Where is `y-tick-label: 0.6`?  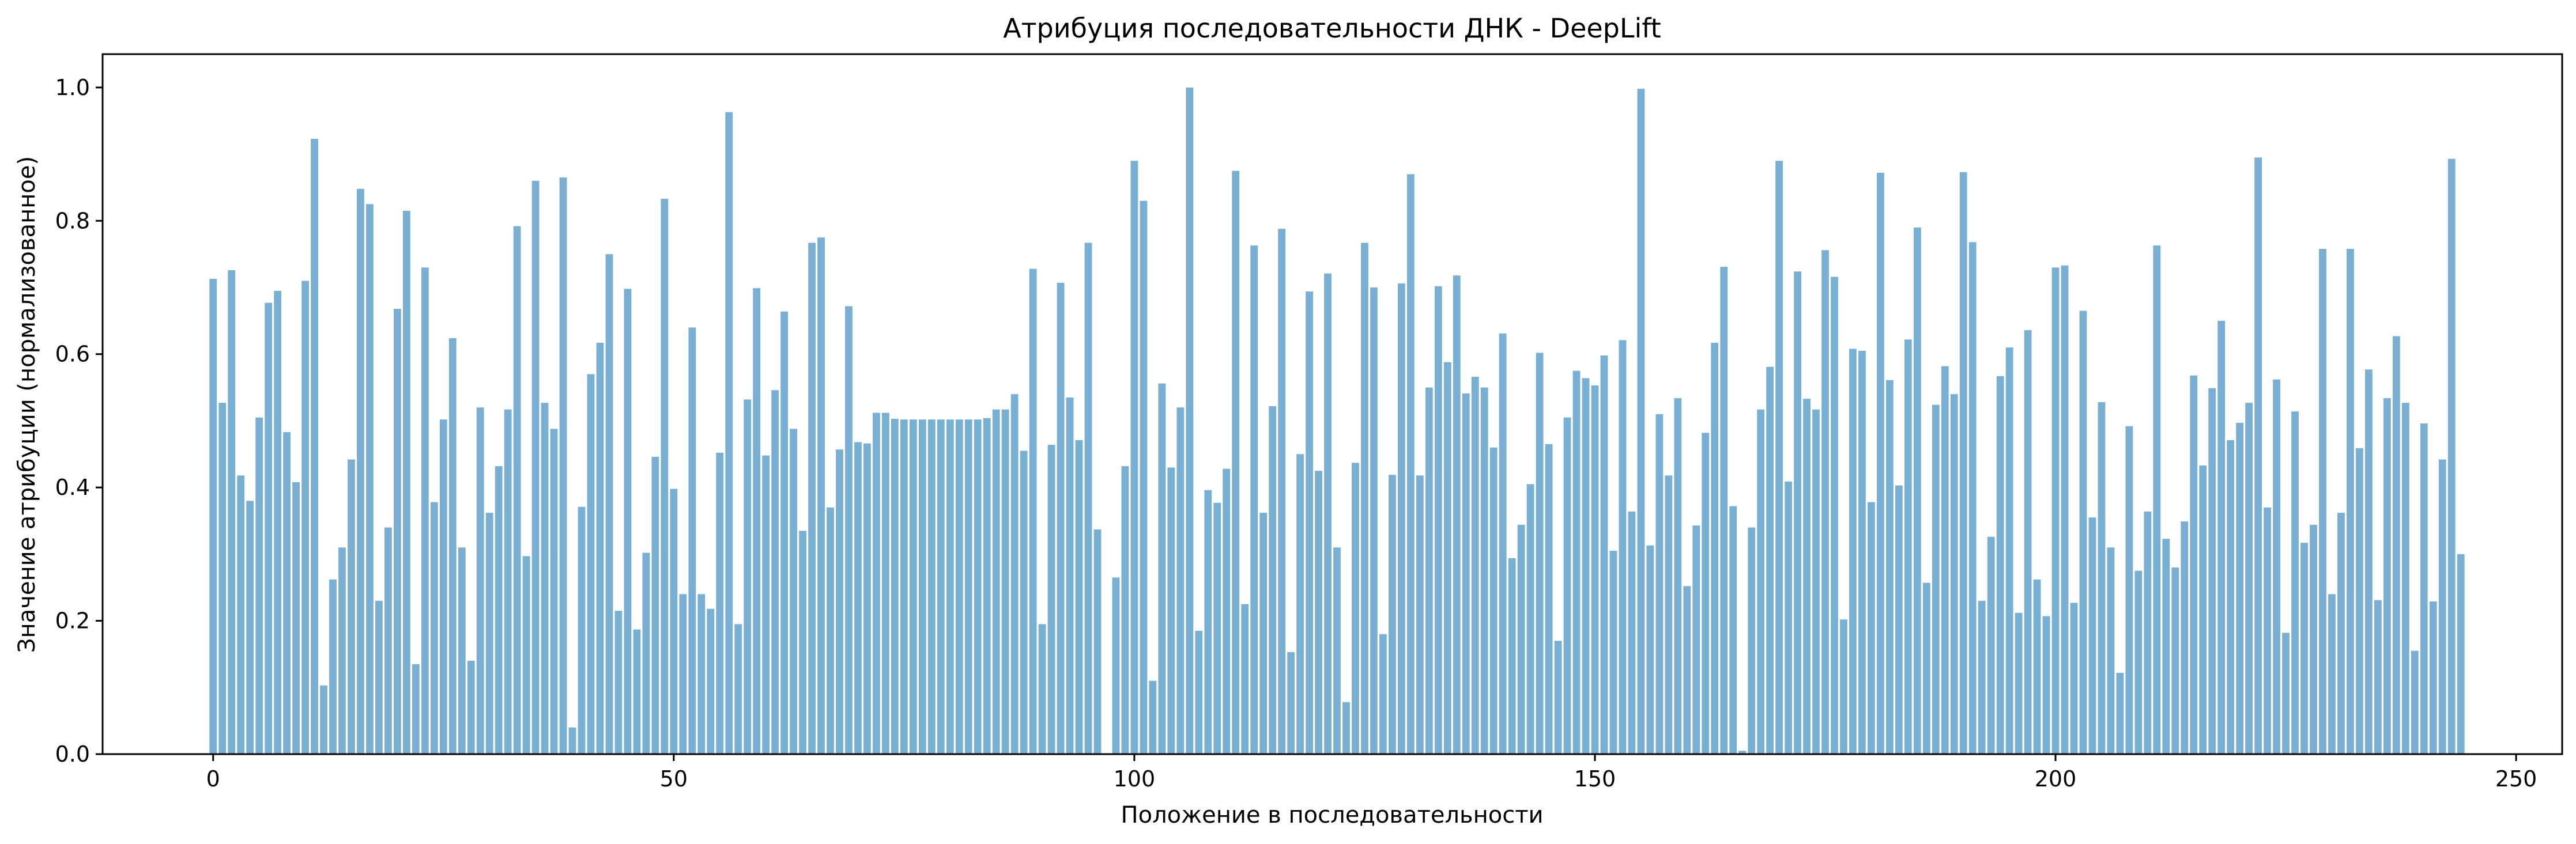
y-tick-label: 0.6 is located at coordinates (72, 354).